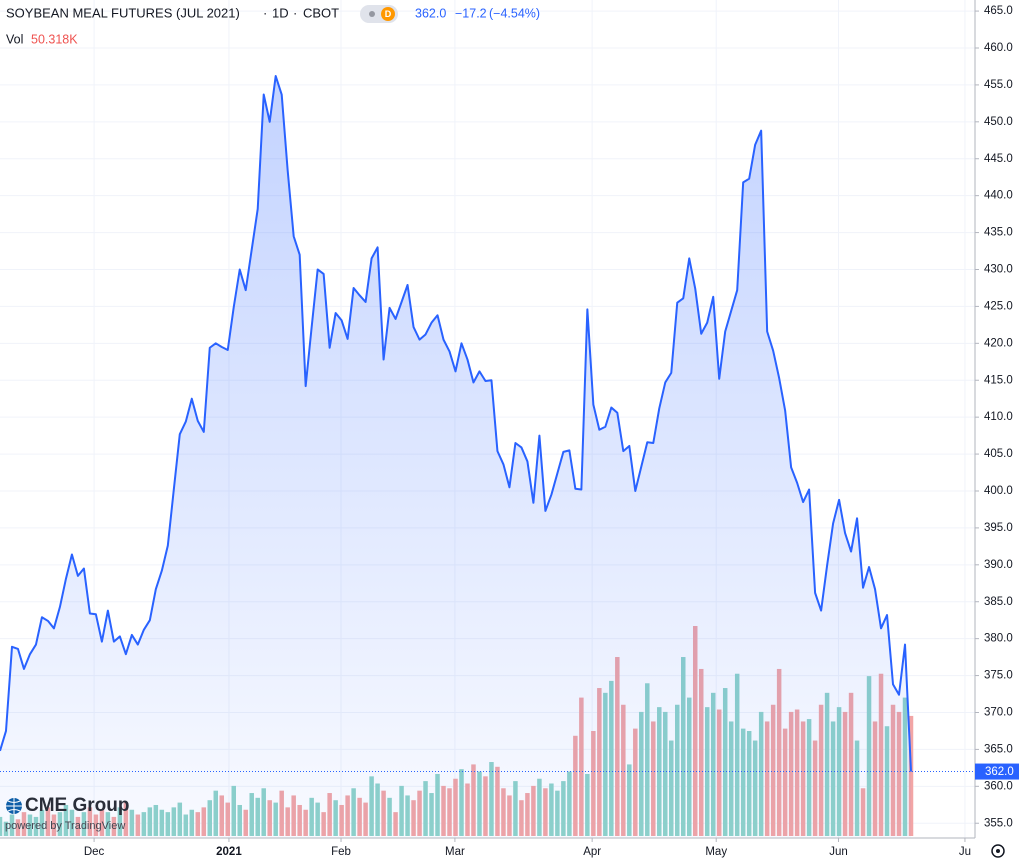  I want to click on gear-ring, so click(998, 851).